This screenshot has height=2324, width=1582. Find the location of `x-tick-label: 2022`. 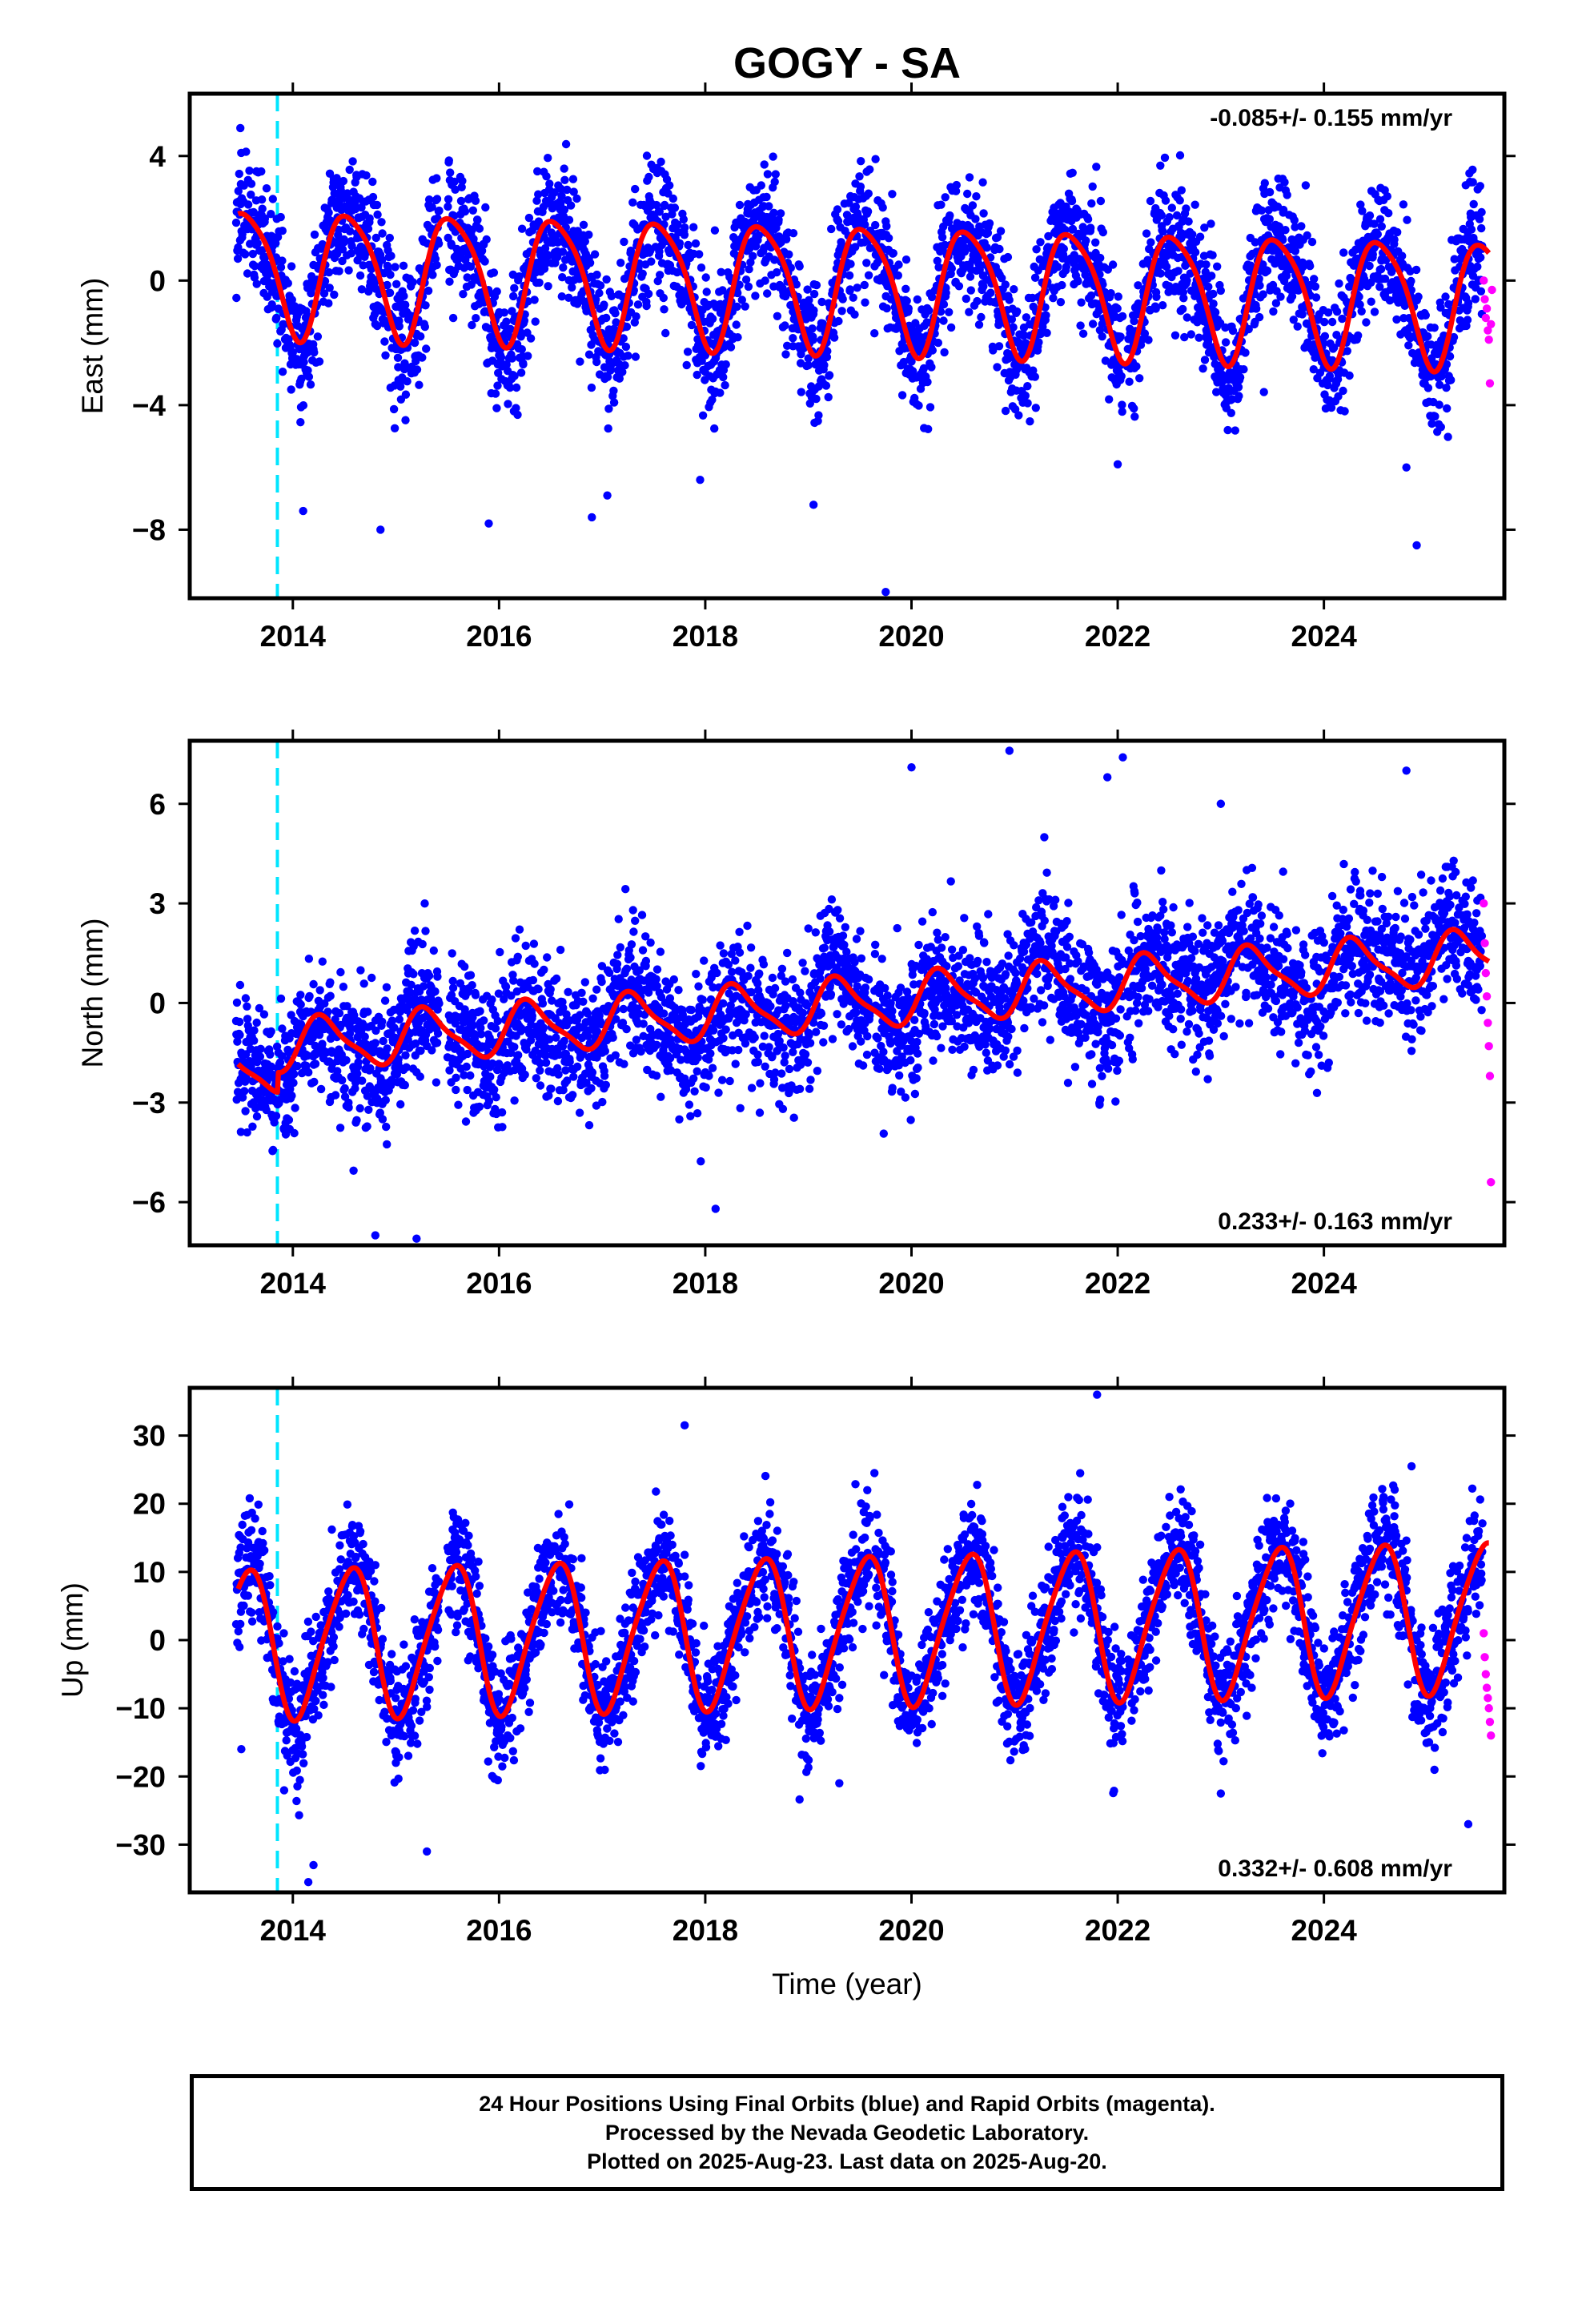

x-tick-label: 2022 is located at coordinates (1117, 636).